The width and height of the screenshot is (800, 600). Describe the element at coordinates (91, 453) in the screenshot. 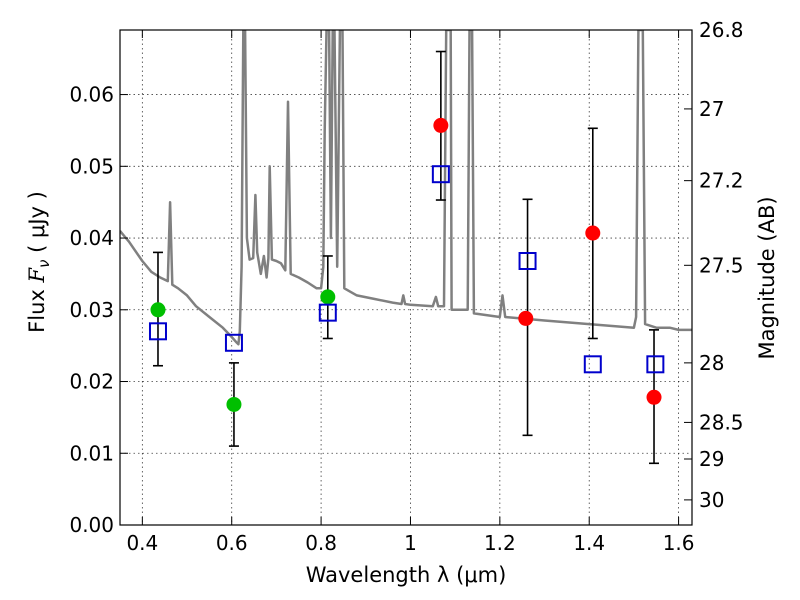

I see `y-tick-label: 0.01` at that location.